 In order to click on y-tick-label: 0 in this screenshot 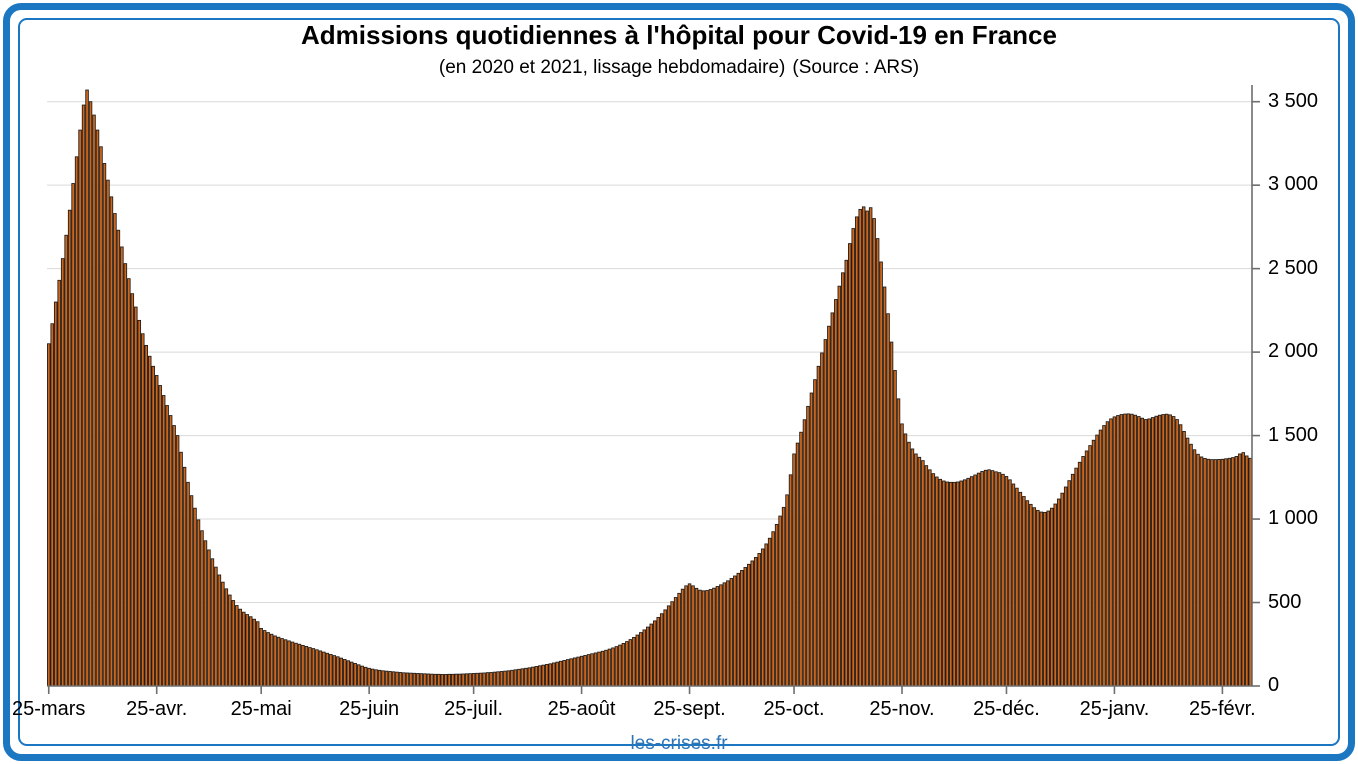, I will do `click(1274, 685)`.